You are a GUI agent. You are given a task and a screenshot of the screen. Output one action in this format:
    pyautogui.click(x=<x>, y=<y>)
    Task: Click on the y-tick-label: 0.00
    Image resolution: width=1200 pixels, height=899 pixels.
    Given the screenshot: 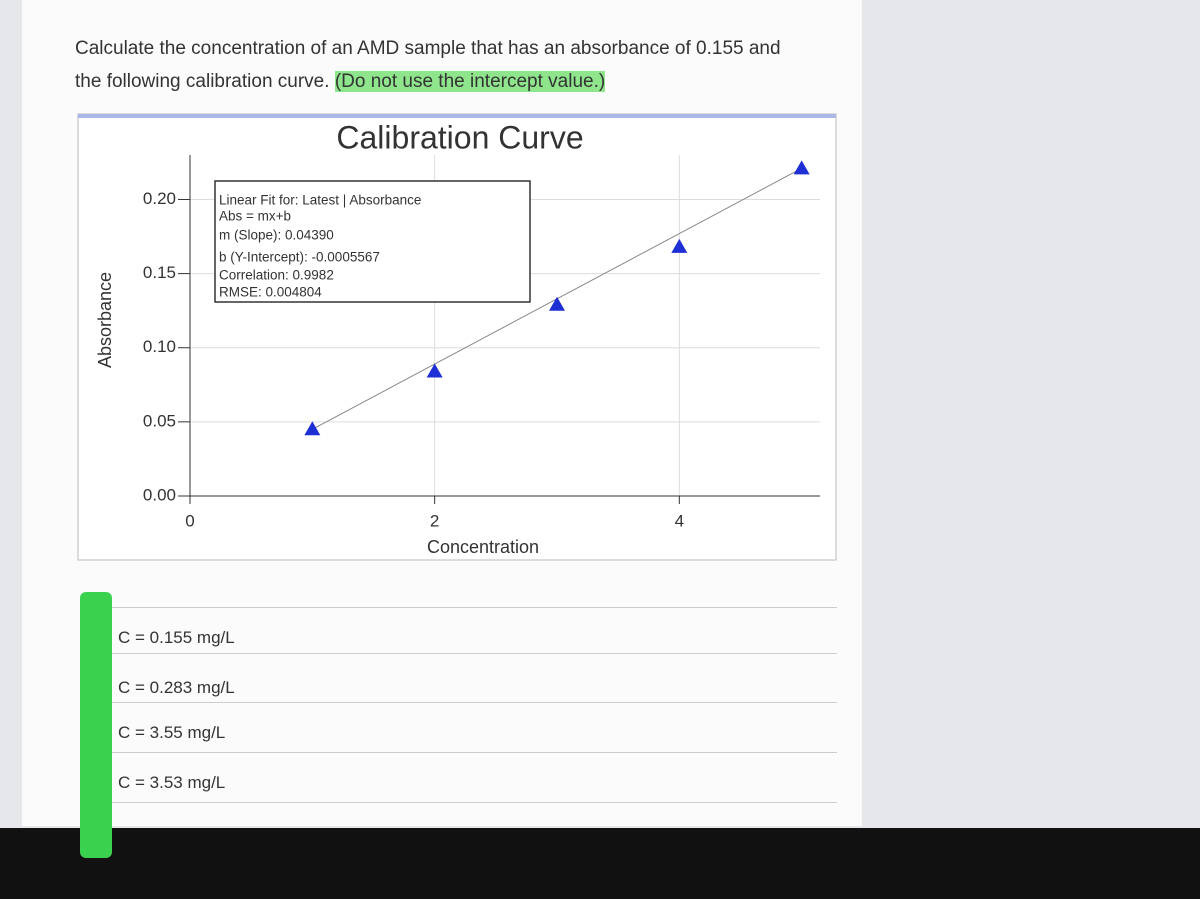 What is the action you would take?
    pyautogui.click(x=159, y=494)
    